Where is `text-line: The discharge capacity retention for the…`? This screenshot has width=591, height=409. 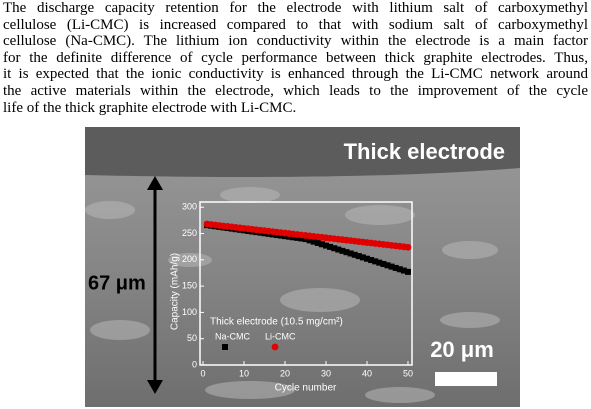 text-line: The discharge capacity retention for the… is located at coordinates (295, 8).